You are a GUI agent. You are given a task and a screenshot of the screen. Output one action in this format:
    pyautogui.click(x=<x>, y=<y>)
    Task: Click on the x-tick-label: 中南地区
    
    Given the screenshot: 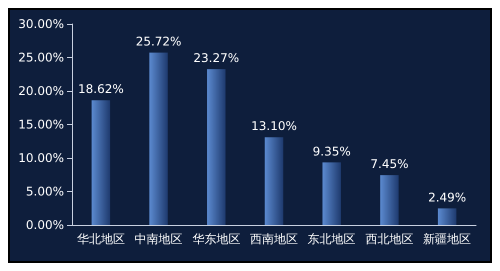 What is the action you would take?
    pyautogui.click(x=158, y=239)
    